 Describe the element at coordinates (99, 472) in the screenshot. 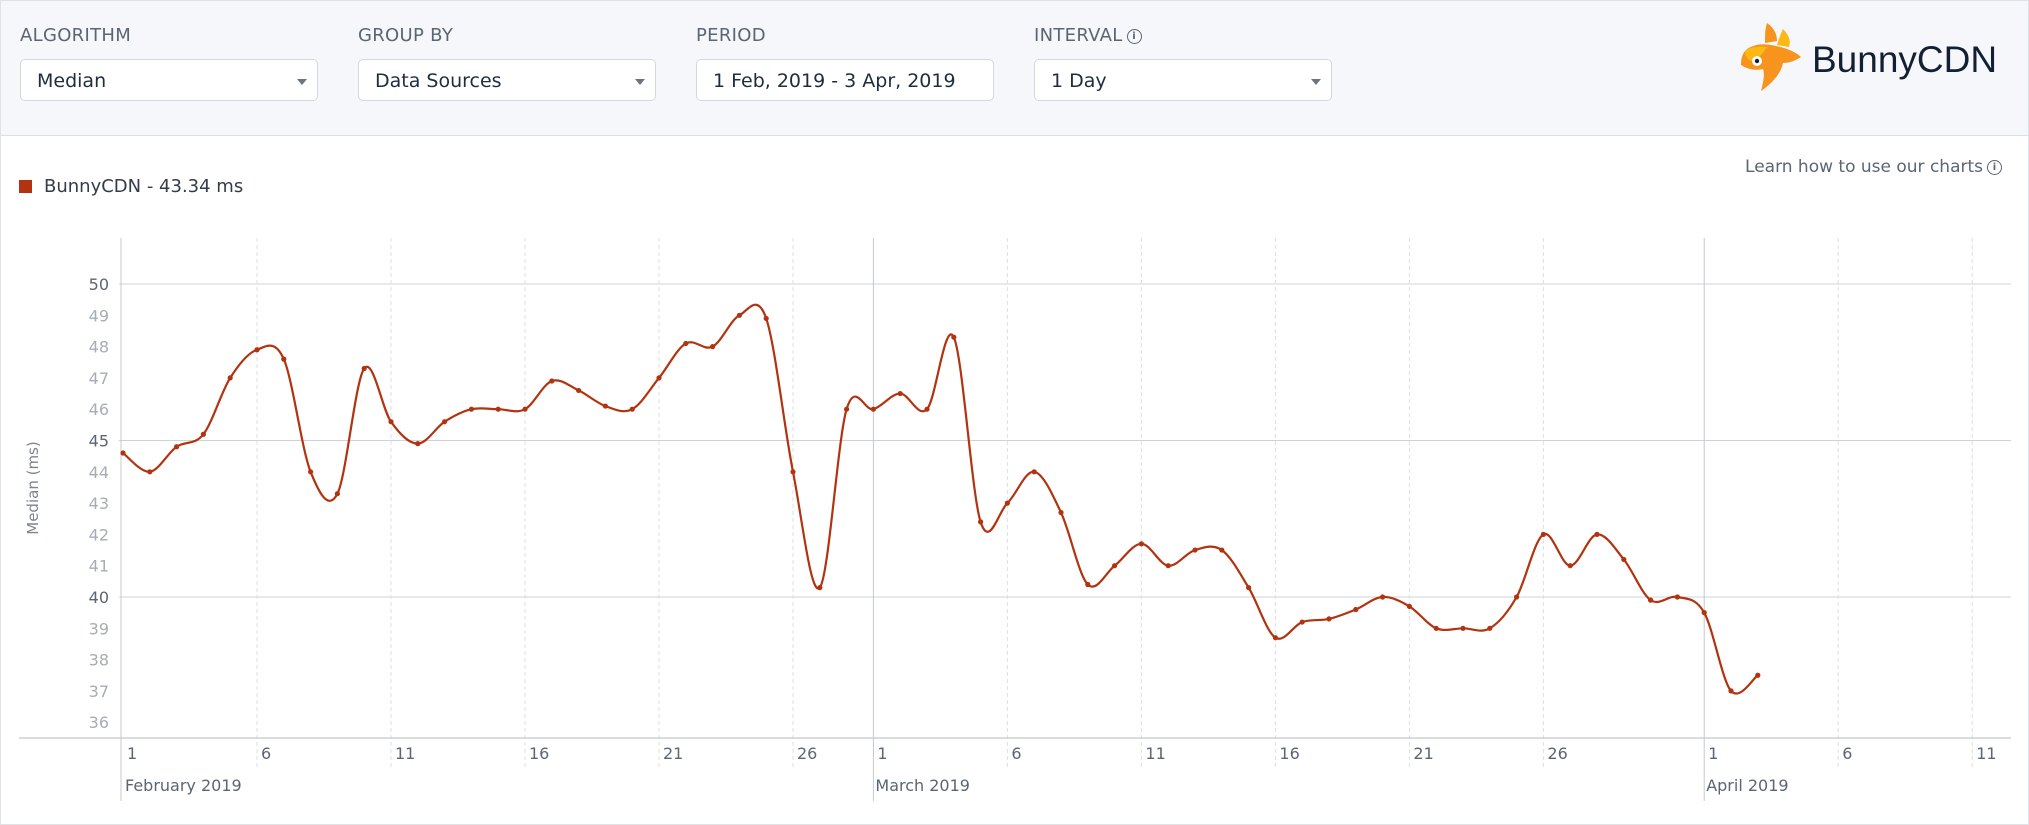

I see `y-tick-label: 44` at that location.